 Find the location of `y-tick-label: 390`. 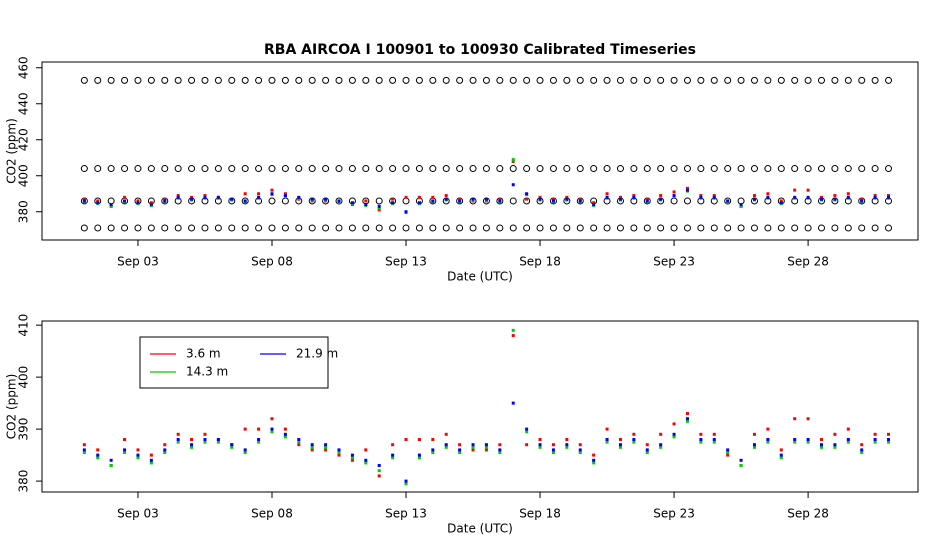

y-tick-label: 390 is located at coordinates (24, 429).